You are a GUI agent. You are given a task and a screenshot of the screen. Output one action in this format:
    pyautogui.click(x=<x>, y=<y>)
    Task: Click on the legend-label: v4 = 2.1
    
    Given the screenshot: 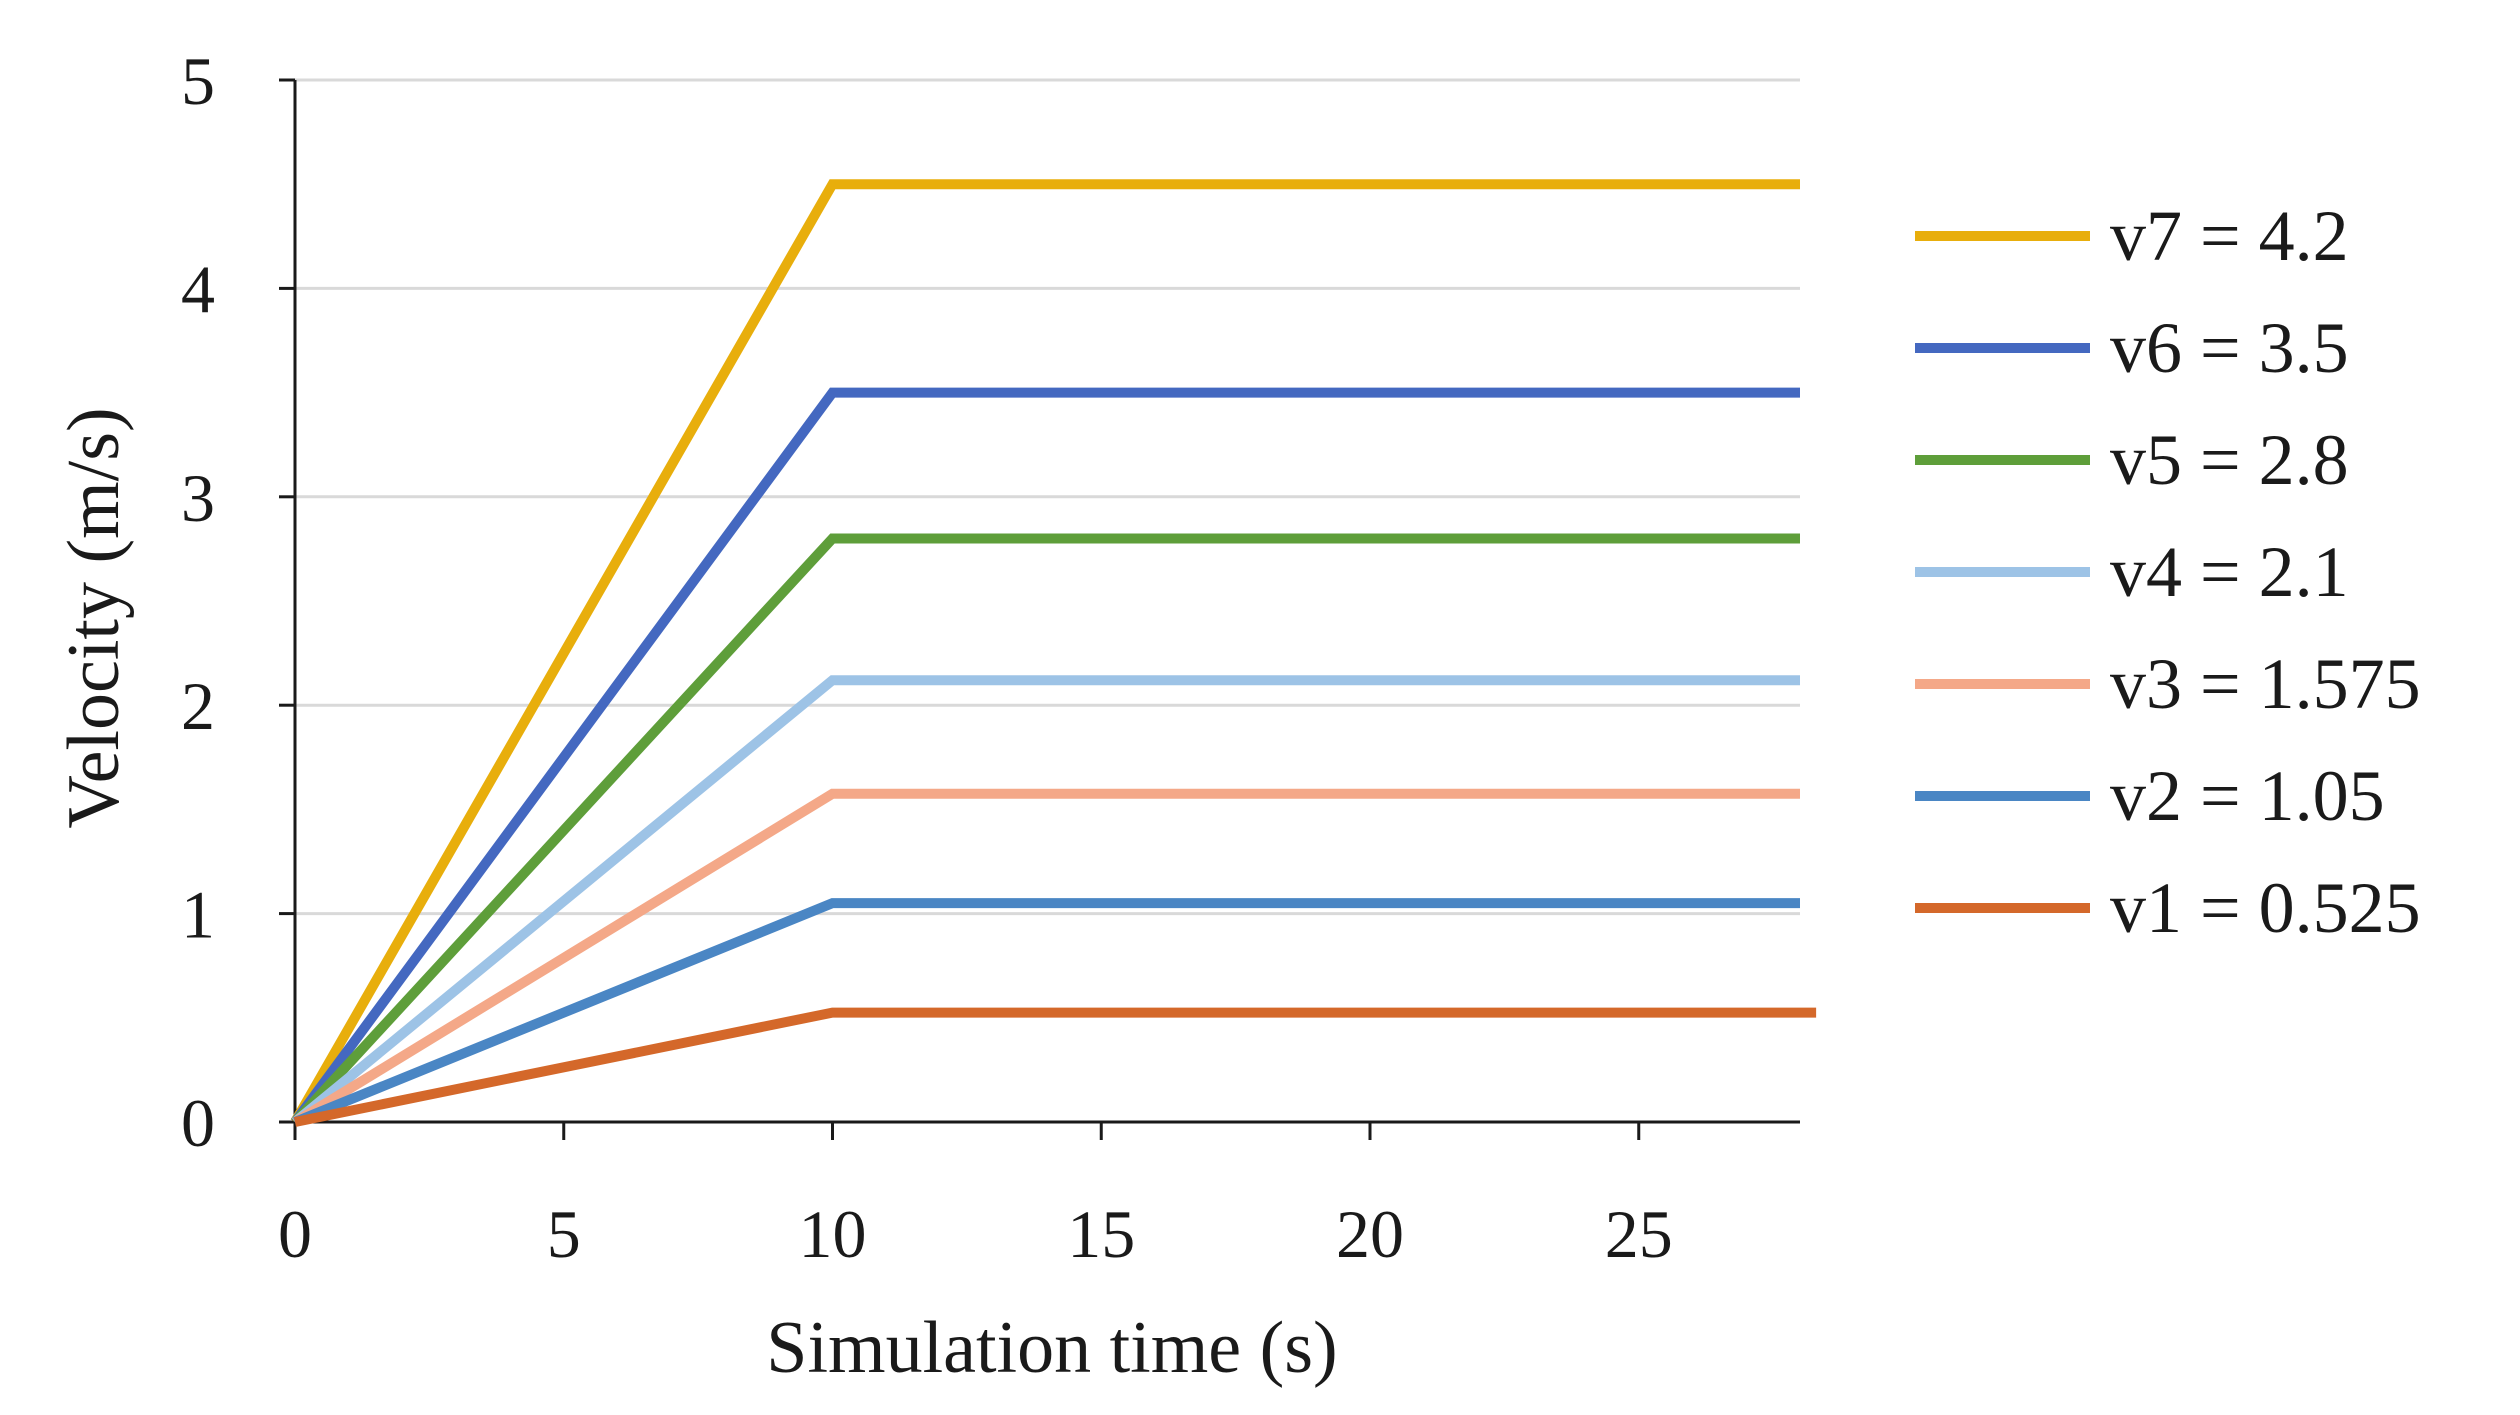 What is the action you would take?
    pyautogui.click(x=2229, y=572)
    